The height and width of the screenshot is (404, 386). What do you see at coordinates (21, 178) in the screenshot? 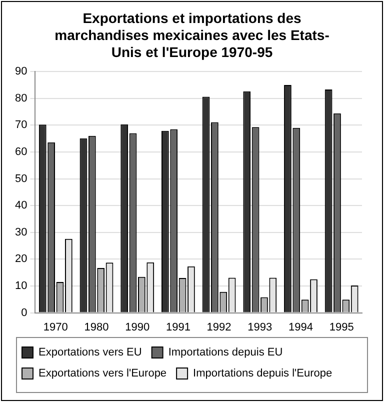
I see `y-tick-label: 50` at bounding box center [21, 178].